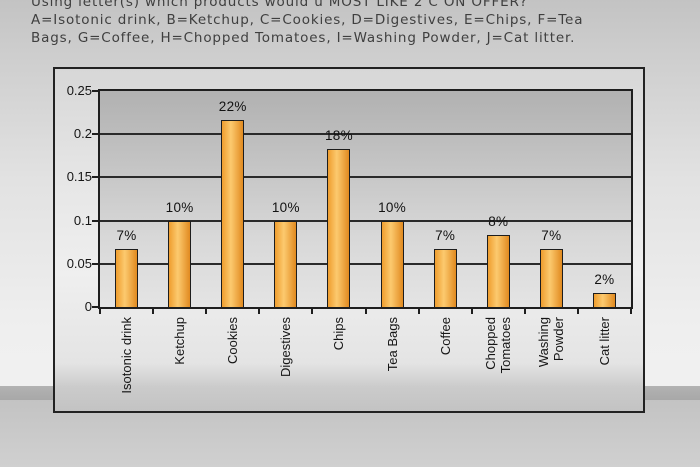 Image resolution: width=700 pixels, height=467 pixels. Describe the element at coordinates (88, 306) in the screenshot. I see `y-axis-tick-label: 0` at that location.